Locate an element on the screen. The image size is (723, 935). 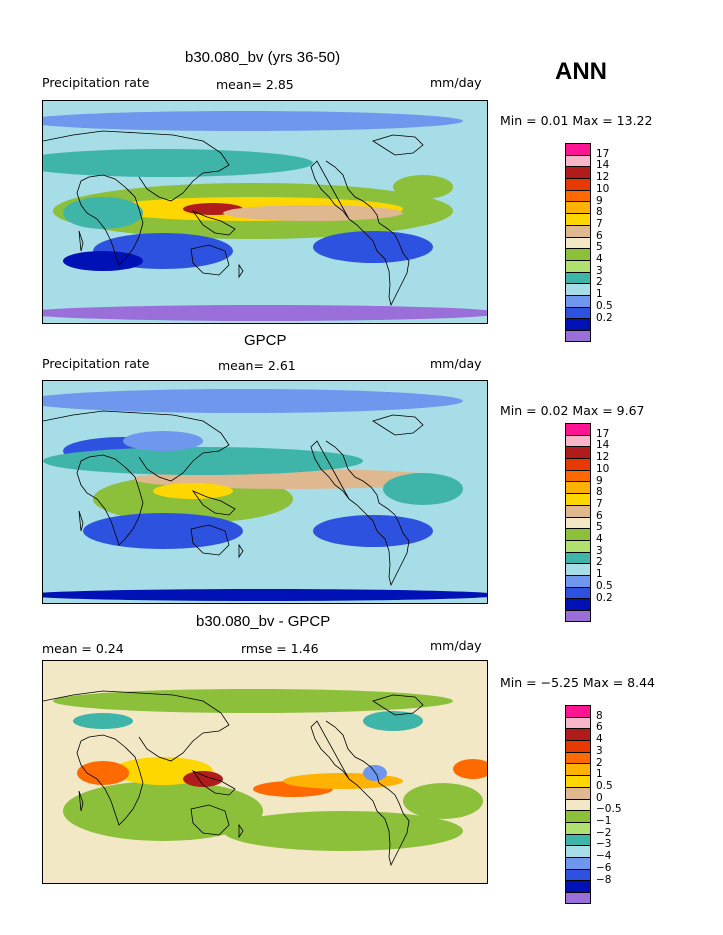
panel-1-left-label: Precipitation rate is located at coordinates (96, 82).